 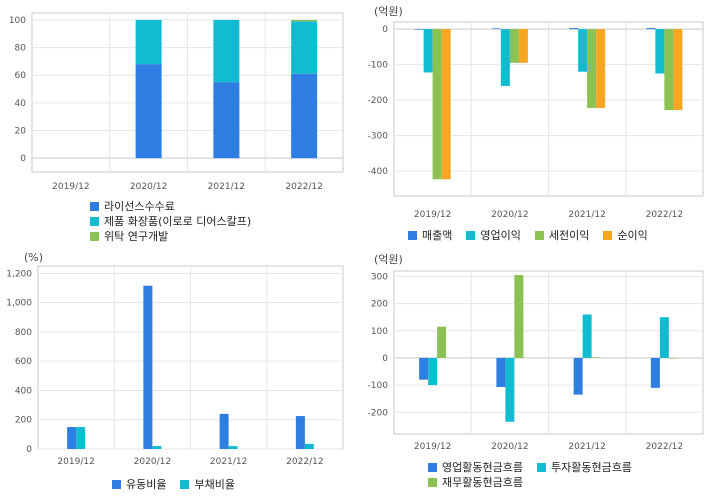 I want to click on y-tick-label: -200, so click(x=378, y=413).